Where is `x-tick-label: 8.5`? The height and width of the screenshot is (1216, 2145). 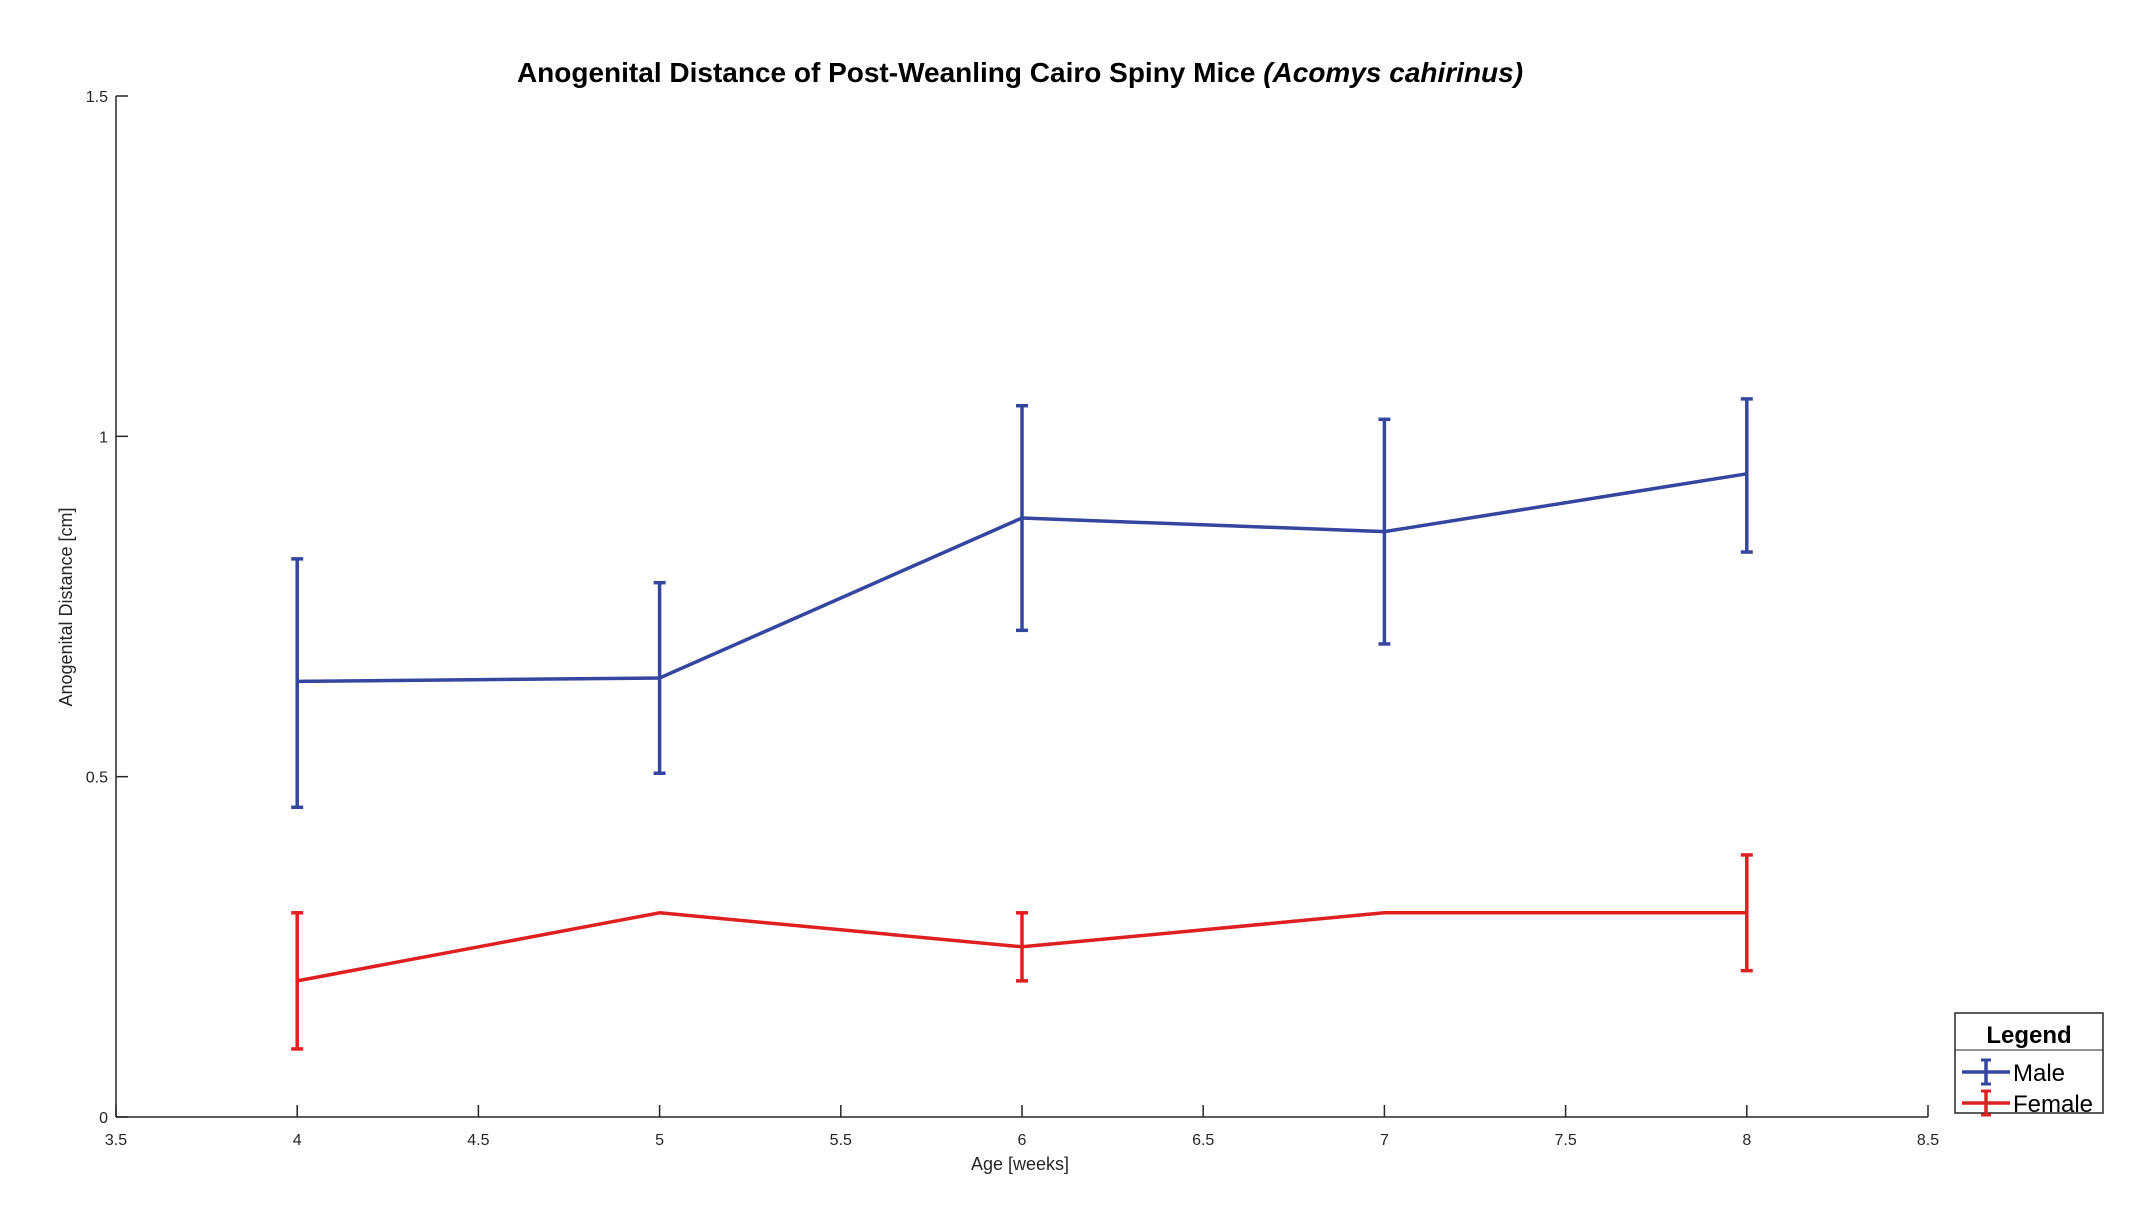
x-tick-label: 8.5 is located at coordinates (1928, 1140).